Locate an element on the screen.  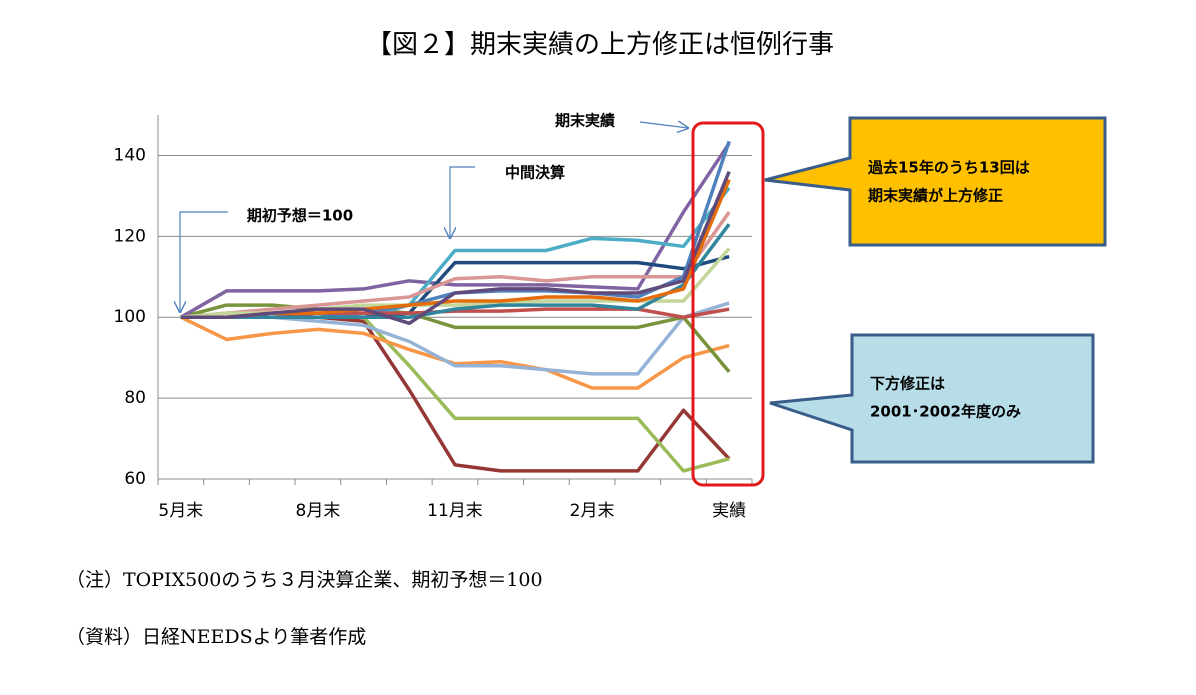
note: （資料）日経NEEDSより筆者作成 is located at coordinates (216, 637).